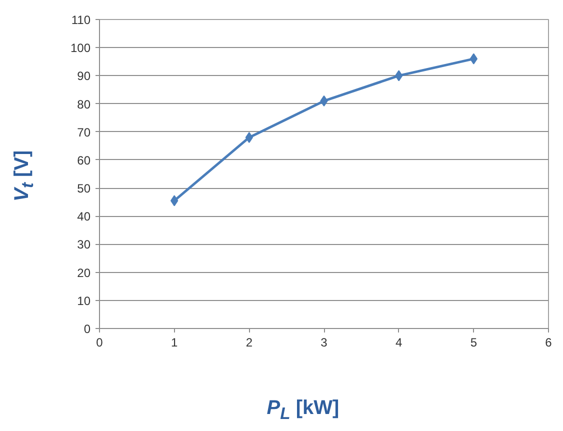 This screenshot has height=431, width=563. Describe the element at coordinates (84, 76) in the screenshot. I see `y-tick-label: 90` at that location.